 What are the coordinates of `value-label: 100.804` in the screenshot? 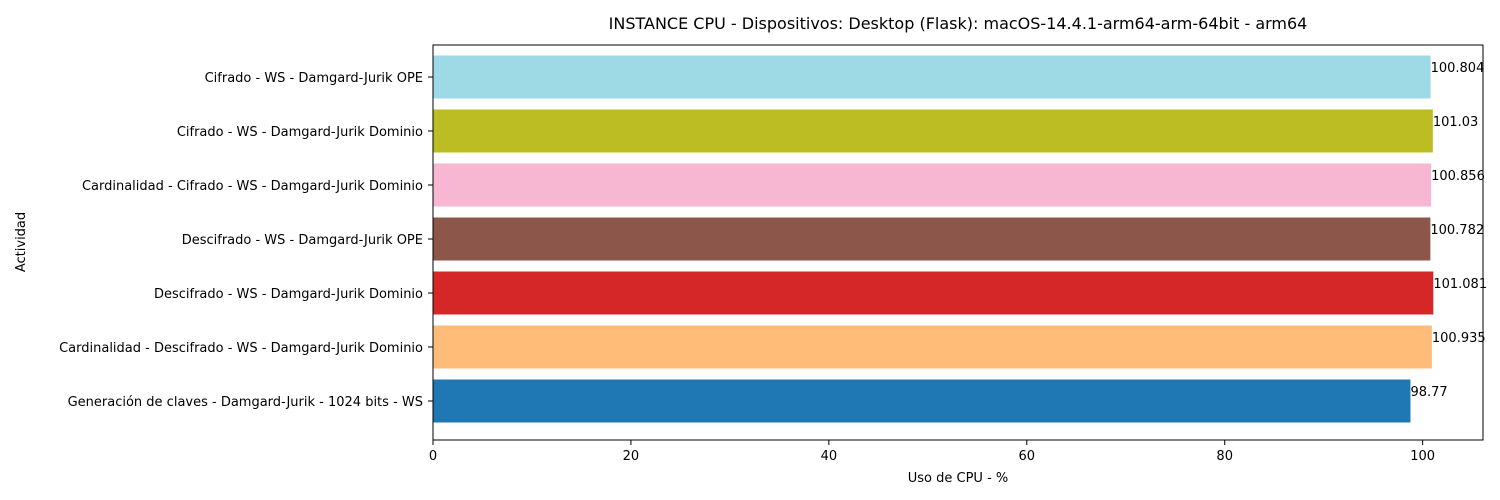 It's located at (1458, 68).